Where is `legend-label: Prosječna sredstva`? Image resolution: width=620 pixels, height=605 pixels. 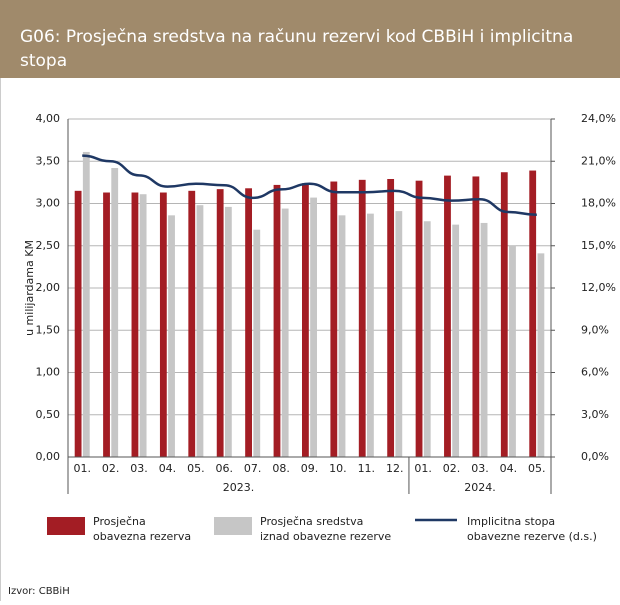 legend-label: Prosječna sredstva is located at coordinates (311, 521).